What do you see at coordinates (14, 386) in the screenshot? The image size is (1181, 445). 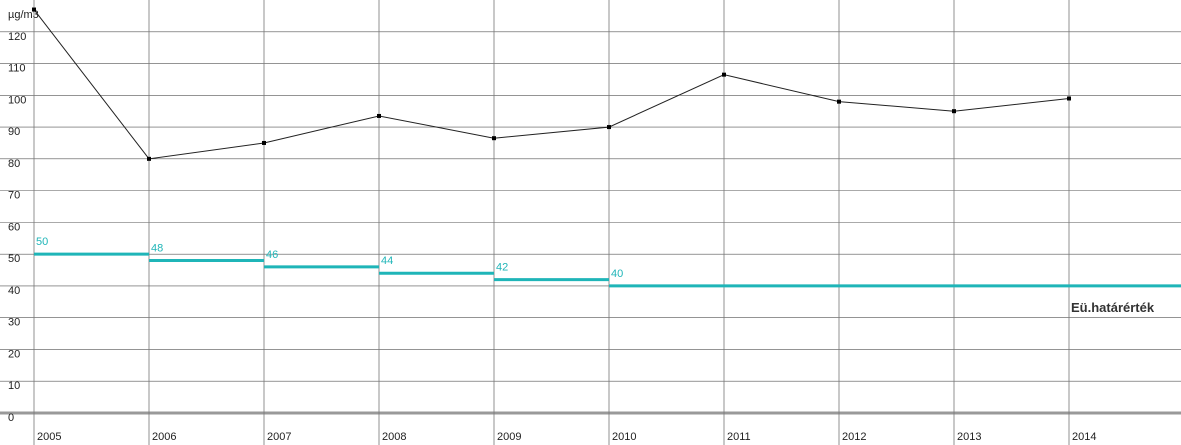 I see `y-tick-label: 10` at bounding box center [14, 386].